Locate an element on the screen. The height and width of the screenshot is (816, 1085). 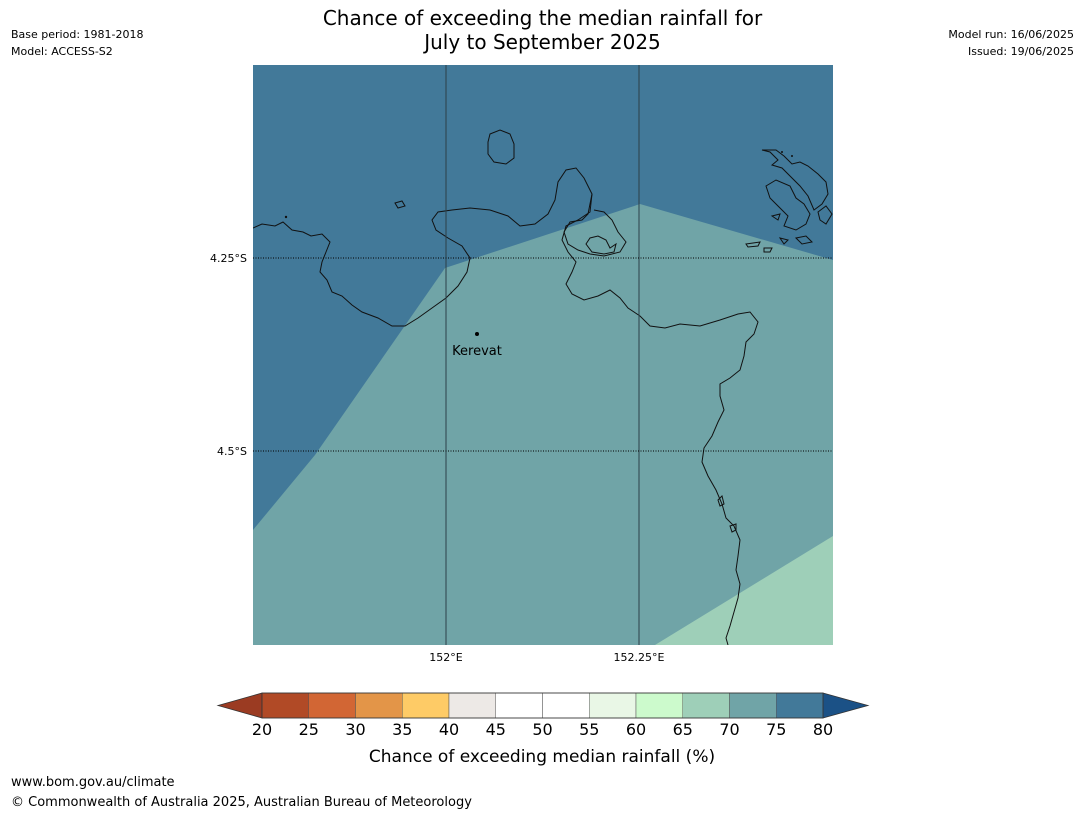
colorbar-bands is located at coordinates (542, 705).